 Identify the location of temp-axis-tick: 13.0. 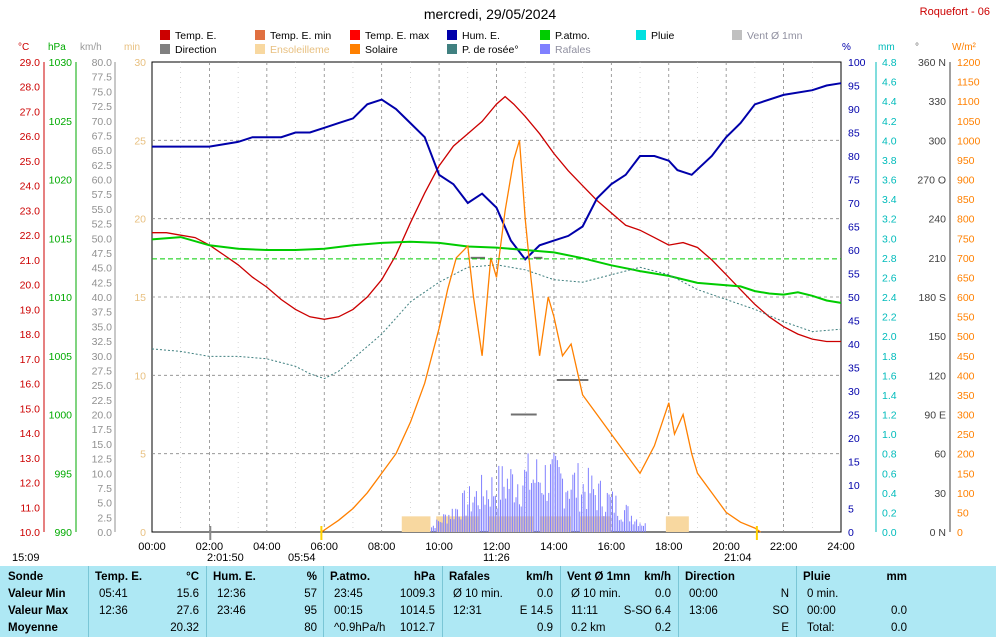
(30, 459).